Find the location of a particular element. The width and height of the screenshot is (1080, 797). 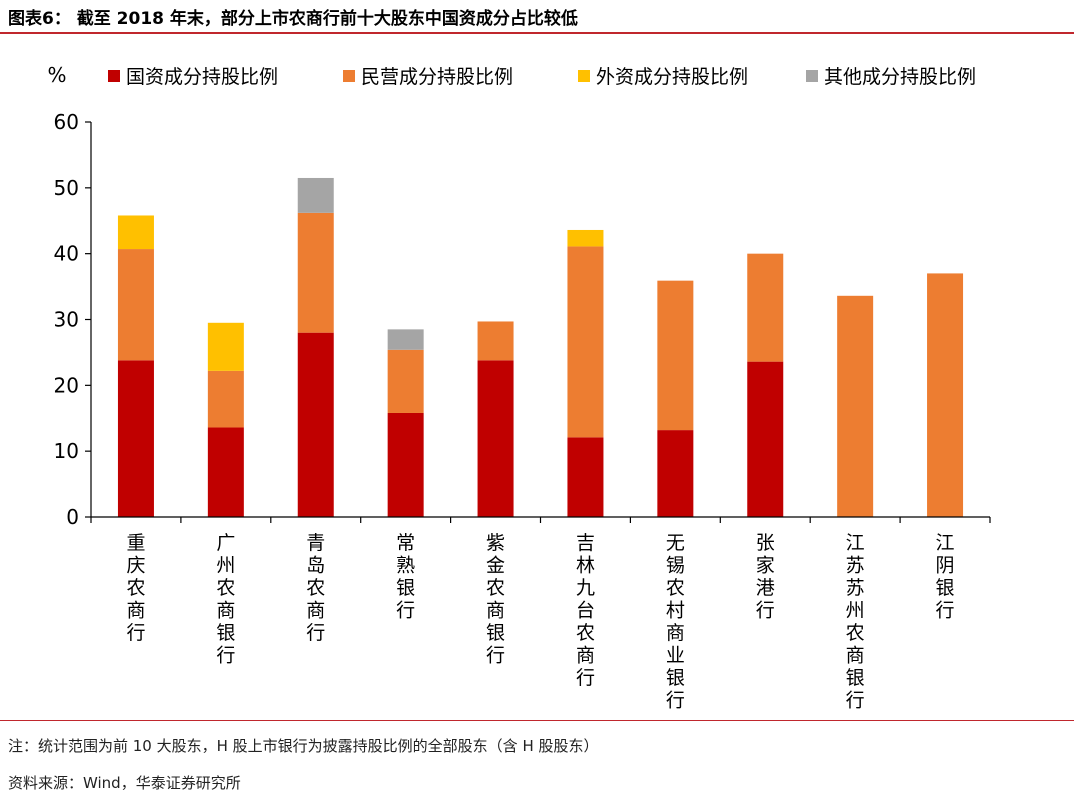

legend-label: 民营成分持股比例 is located at coordinates (437, 77).